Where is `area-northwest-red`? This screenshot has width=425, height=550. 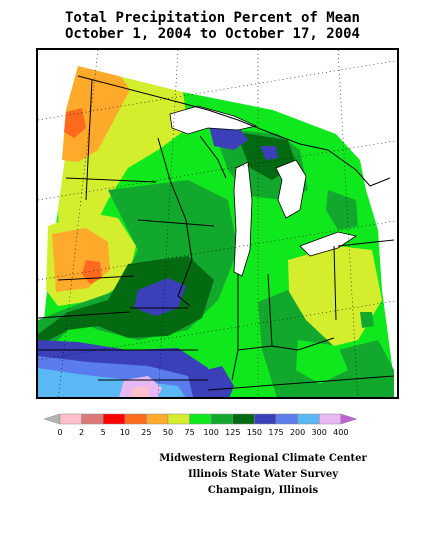
area-northwest-red is located at coordinates (75, 123).